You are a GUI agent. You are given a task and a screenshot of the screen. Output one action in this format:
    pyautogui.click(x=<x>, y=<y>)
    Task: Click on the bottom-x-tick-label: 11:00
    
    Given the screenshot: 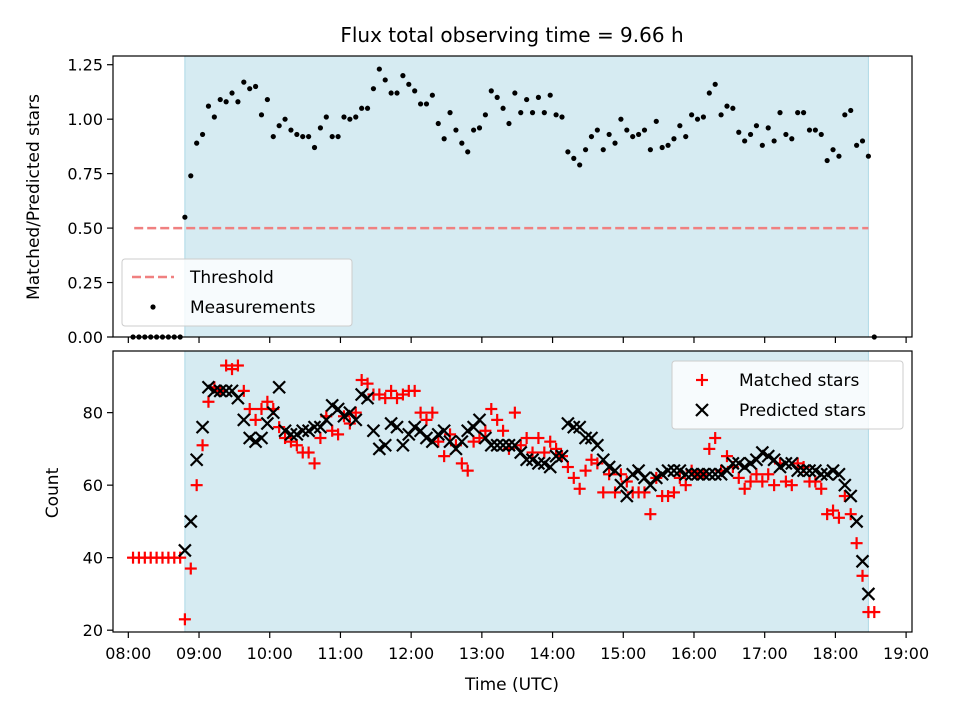 What is the action you would take?
    pyautogui.click(x=340, y=653)
    